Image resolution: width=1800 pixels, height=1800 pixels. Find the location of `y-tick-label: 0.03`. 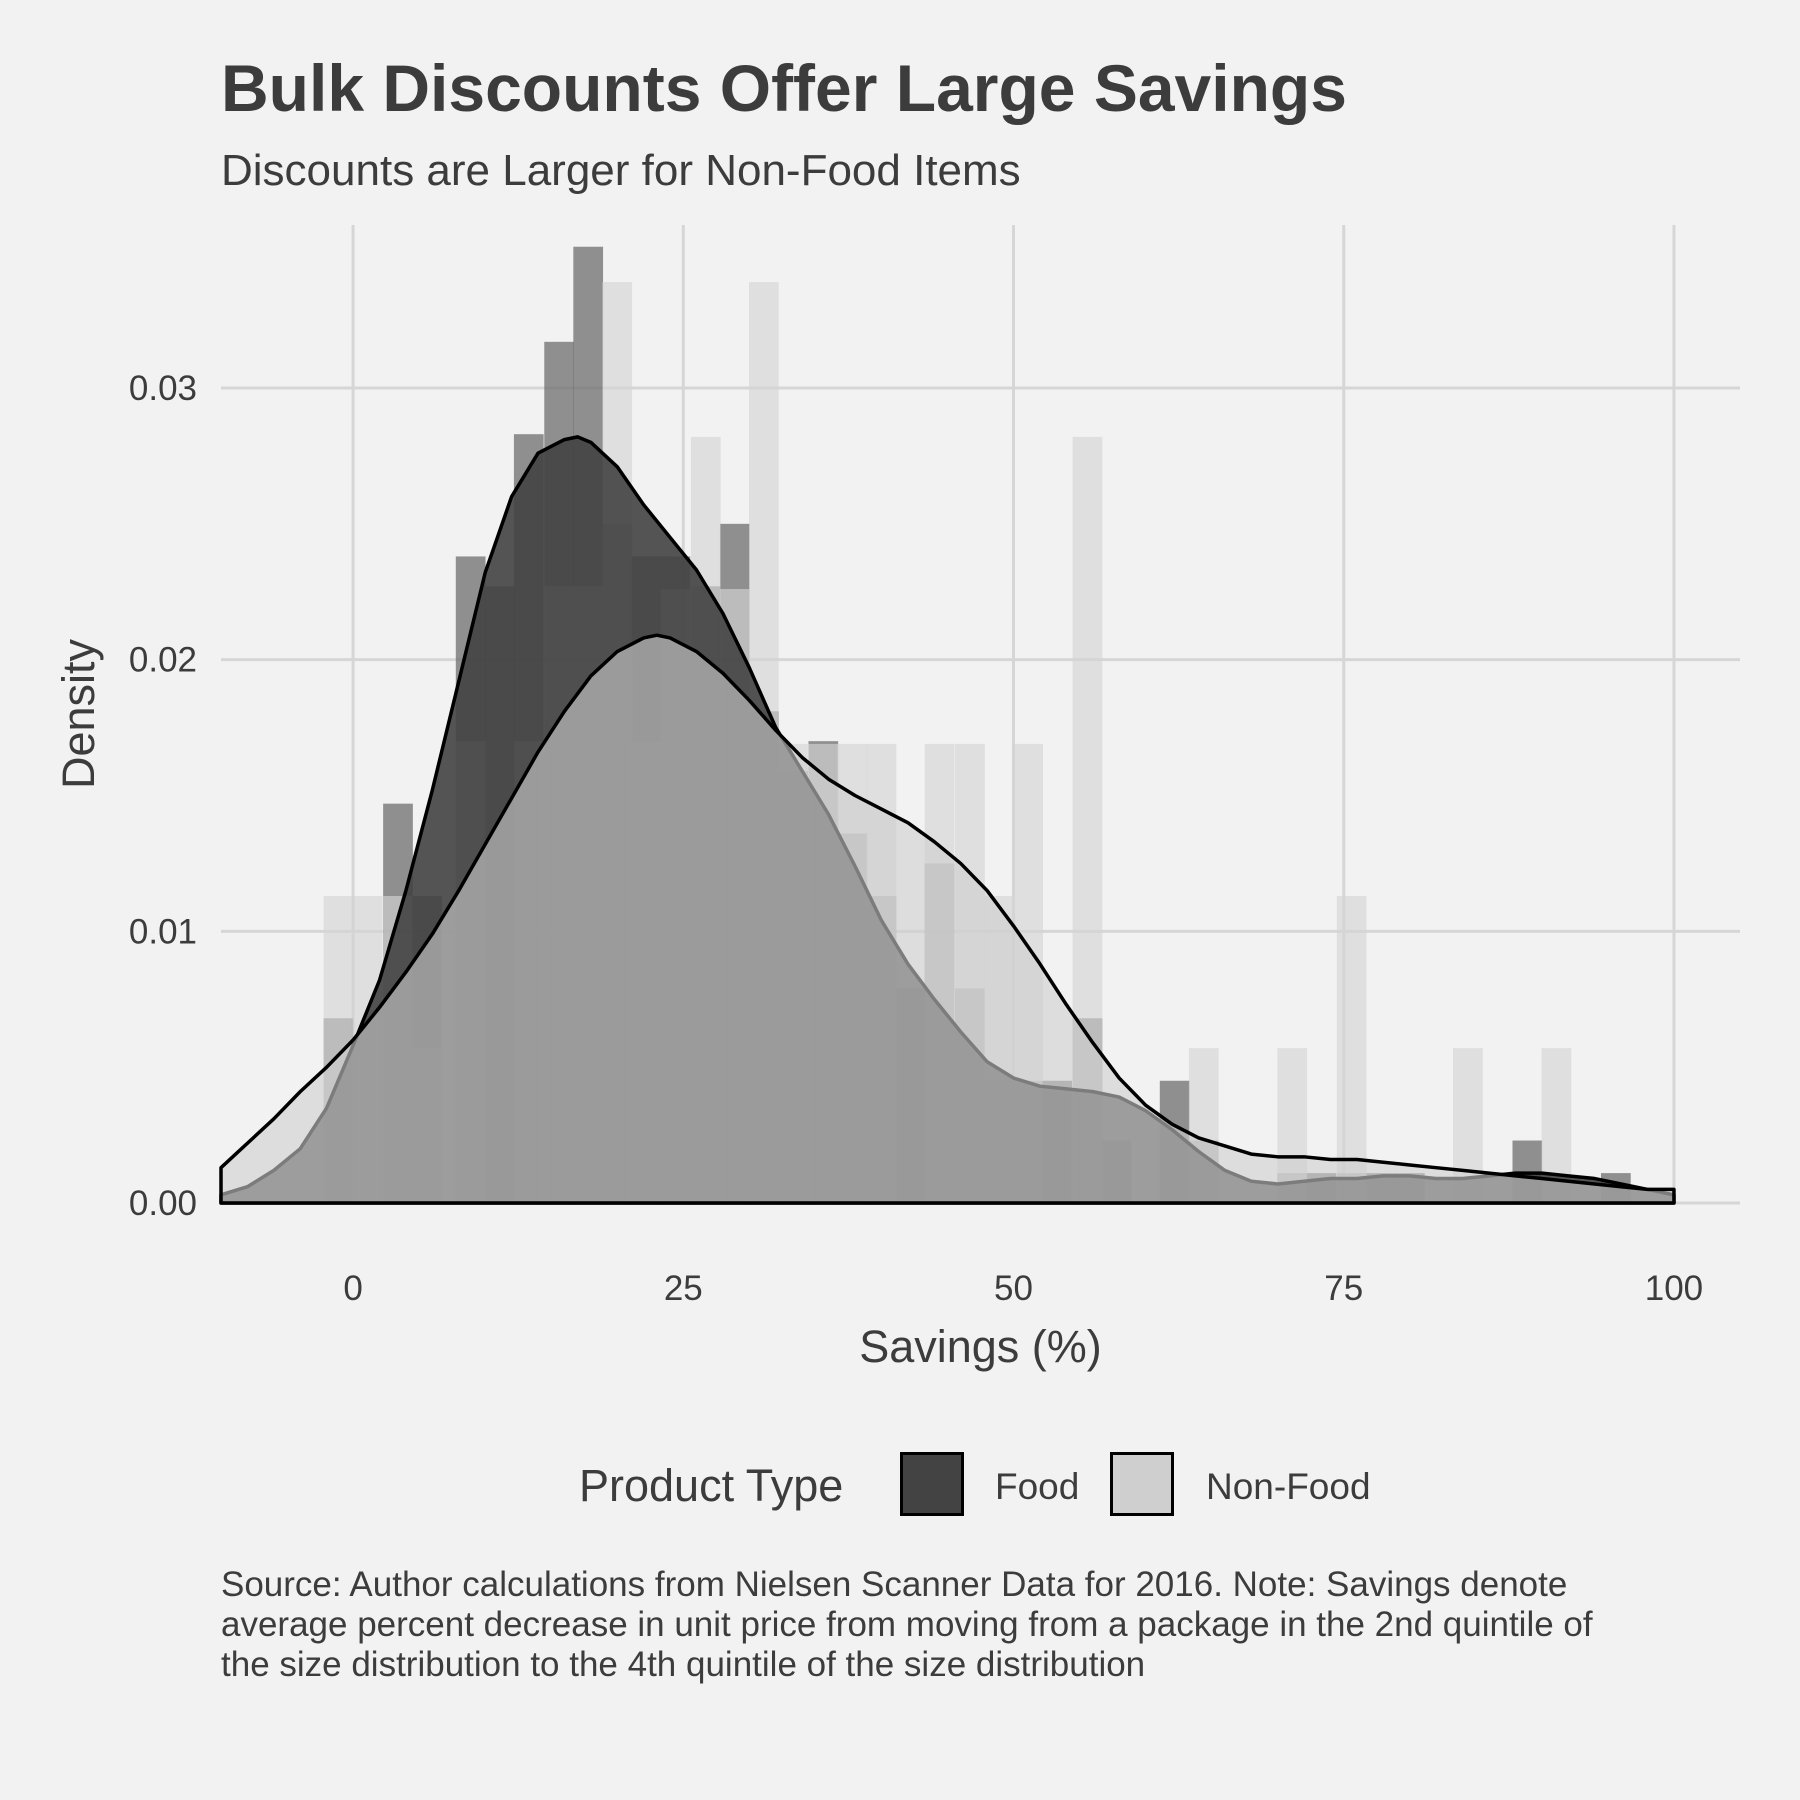

y-tick-label: 0.03 is located at coordinates (163, 388).